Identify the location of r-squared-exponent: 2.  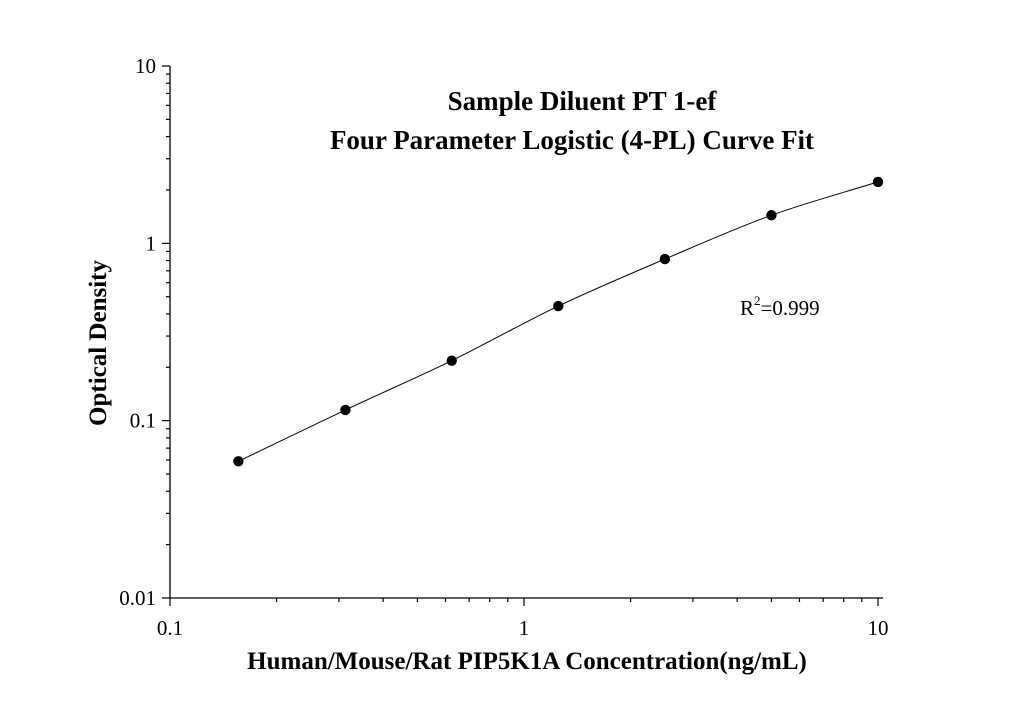
(757, 300).